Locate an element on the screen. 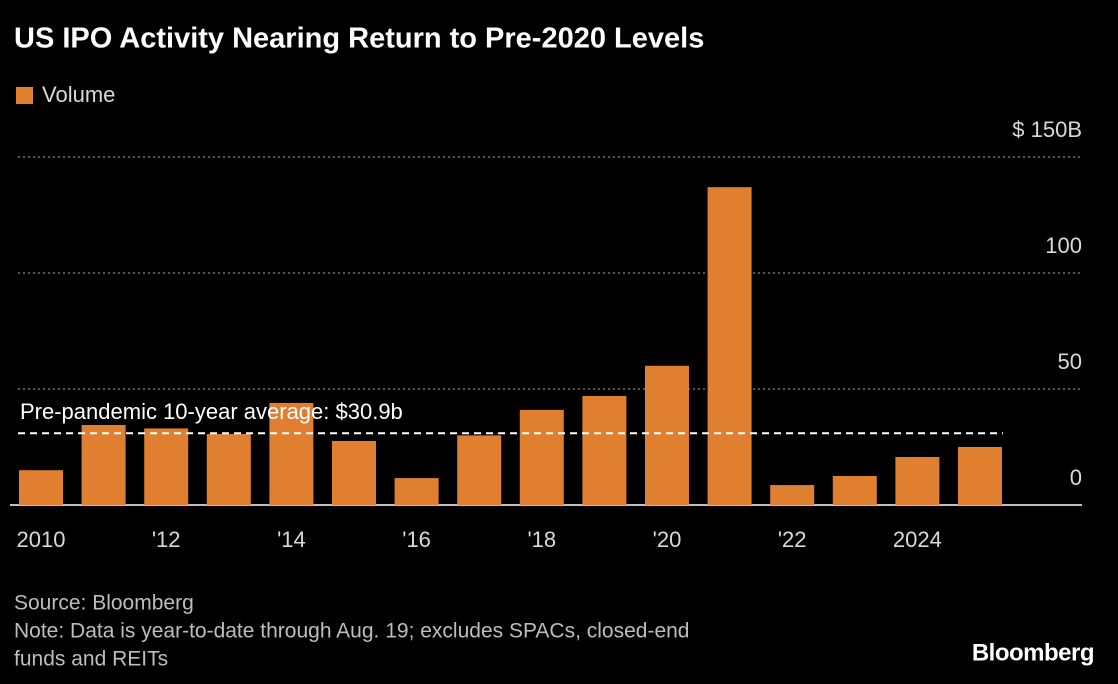 The width and height of the screenshot is (1118, 684). legend-swatch is located at coordinates (24, 95).